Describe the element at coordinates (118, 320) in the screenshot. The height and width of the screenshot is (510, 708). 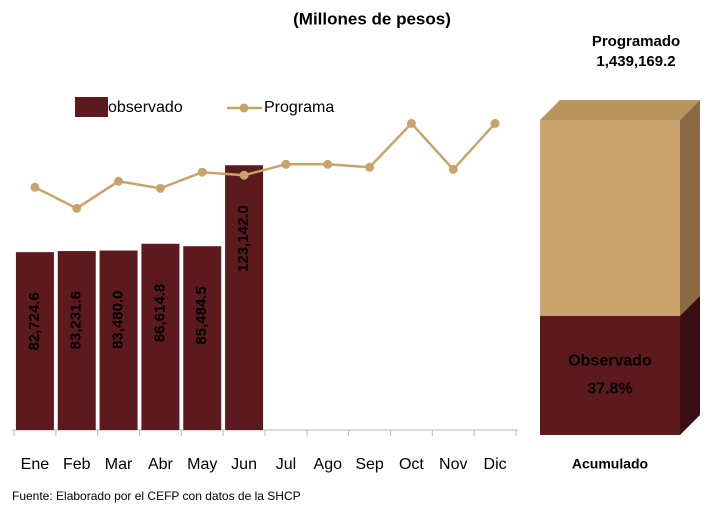
I see `bar-value-label: 83,480.0` at that location.